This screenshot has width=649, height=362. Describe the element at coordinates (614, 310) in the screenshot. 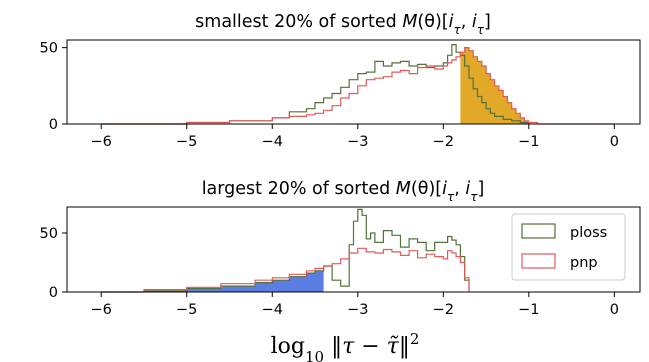

I see `bottom-x-tick-label: 0` at that location.